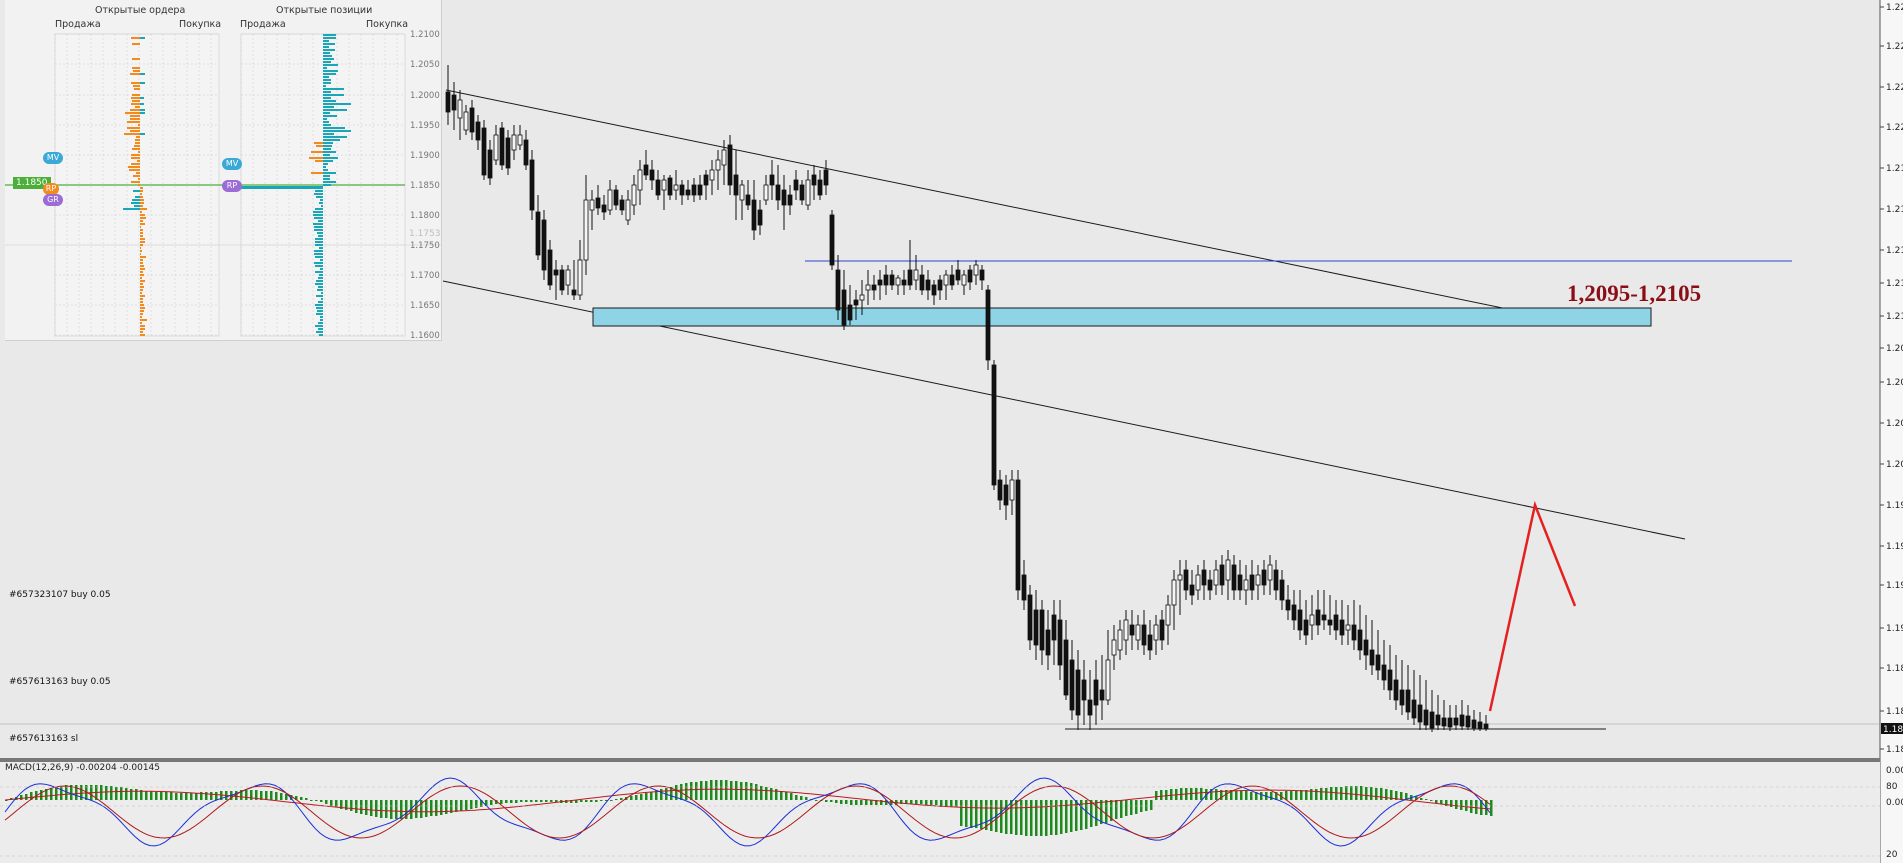 The height and width of the screenshot is (863, 1903). I want to click on price-tick-label: 1.214, so click(1894, 251).